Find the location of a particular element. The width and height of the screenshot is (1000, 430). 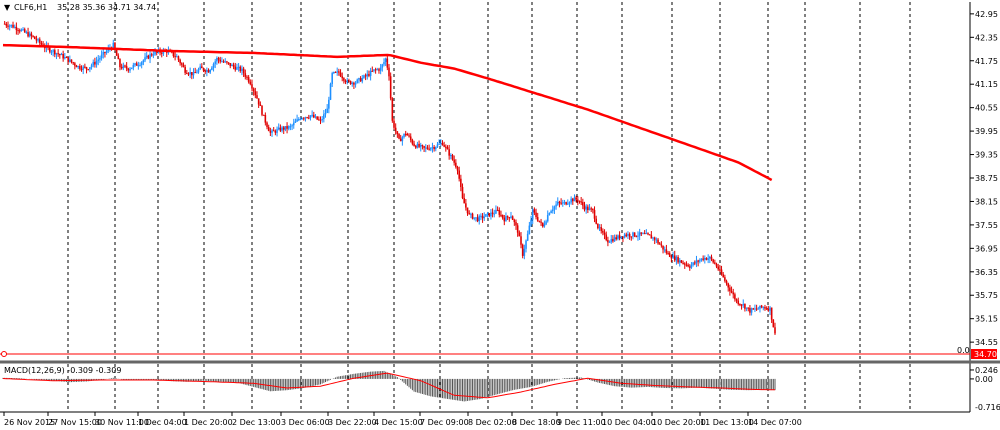

price-tick-label: 41.75 is located at coordinates (986, 61).